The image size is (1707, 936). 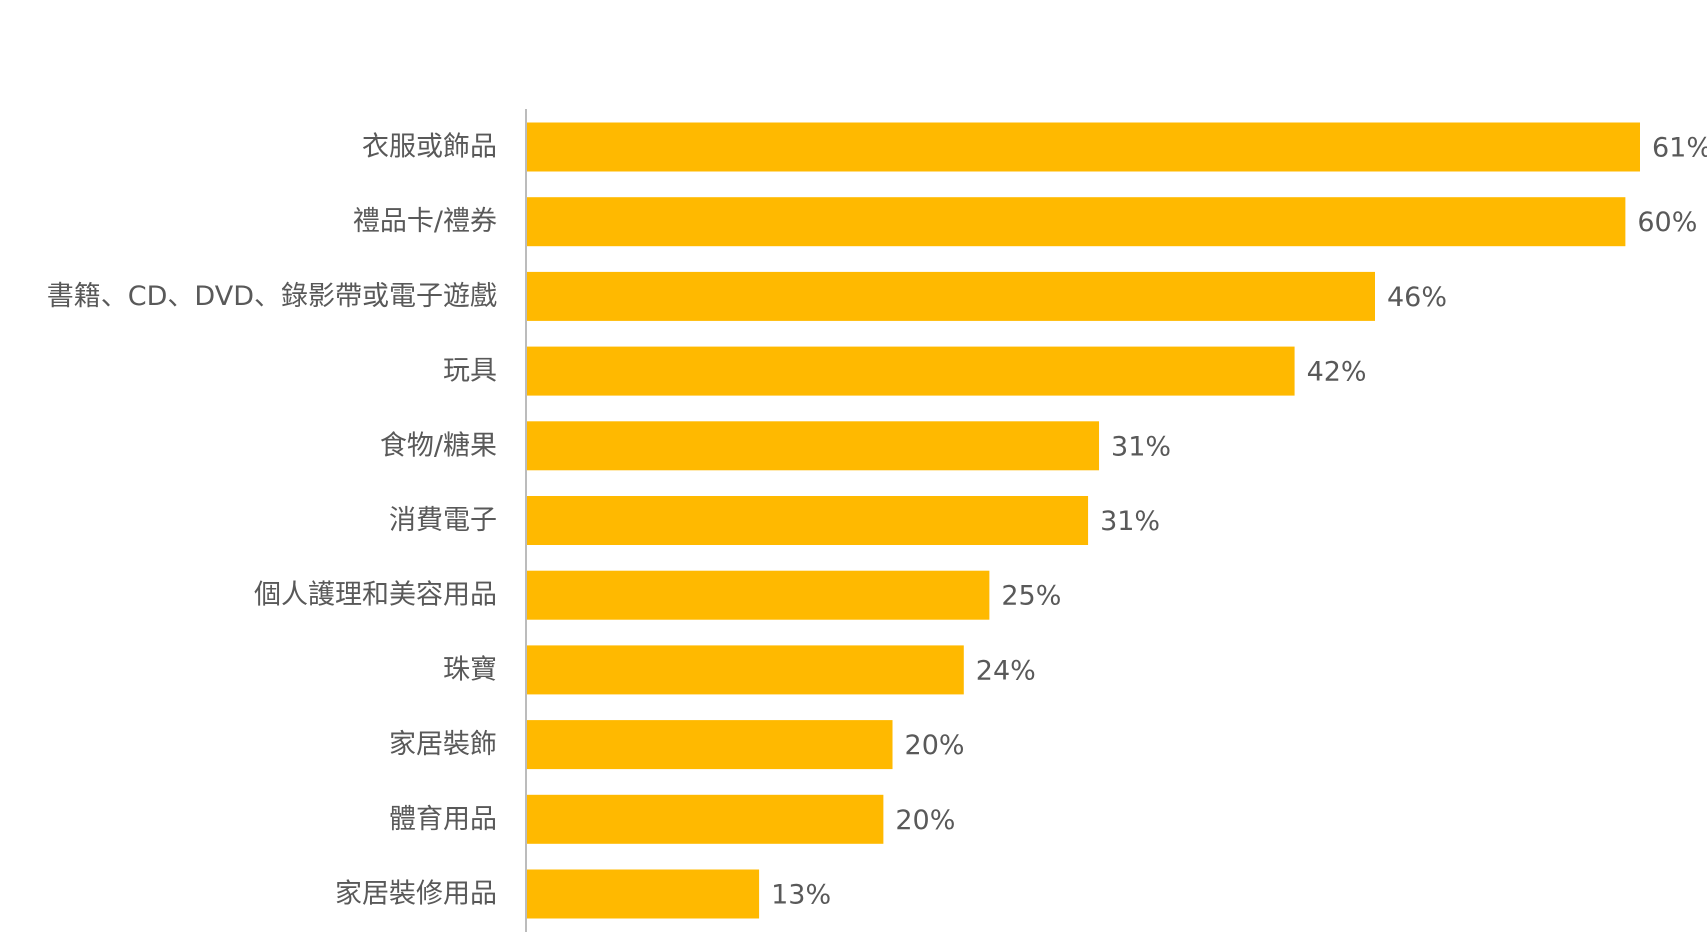 I want to click on value-label: 24%, so click(x=1006, y=670).